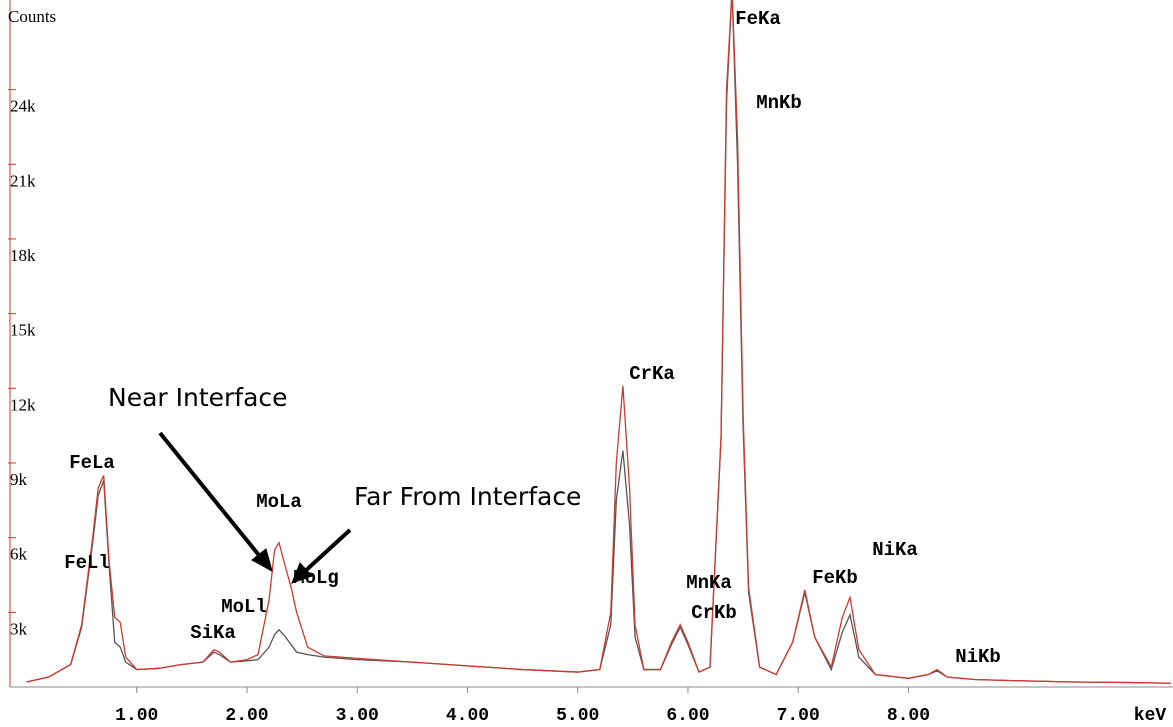 The image size is (1173, 727). I want to click on x-tick-label: 4.00, so click(467, 716).